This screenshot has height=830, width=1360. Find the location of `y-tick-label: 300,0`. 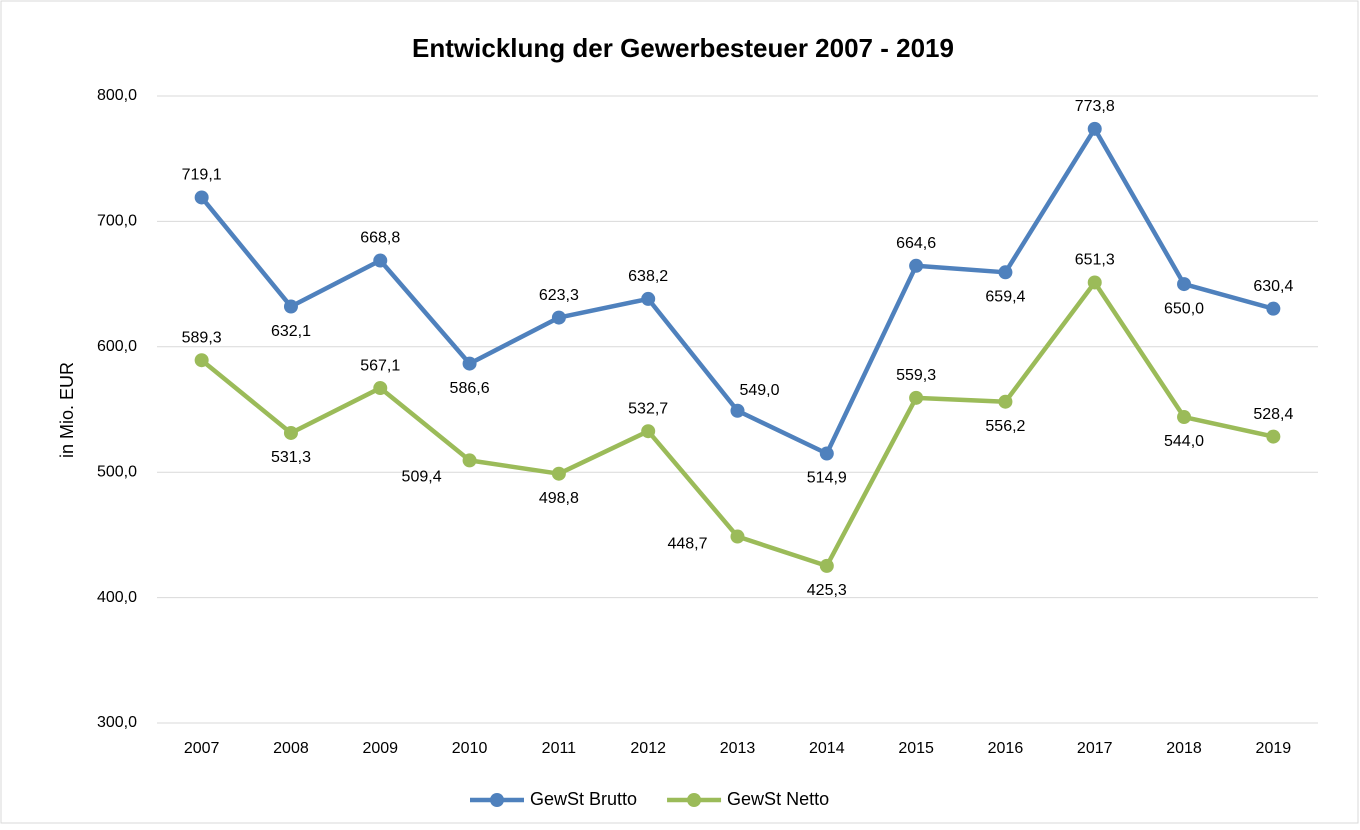

y-tick-label: 300,0 is located at coordinates (117, 722).